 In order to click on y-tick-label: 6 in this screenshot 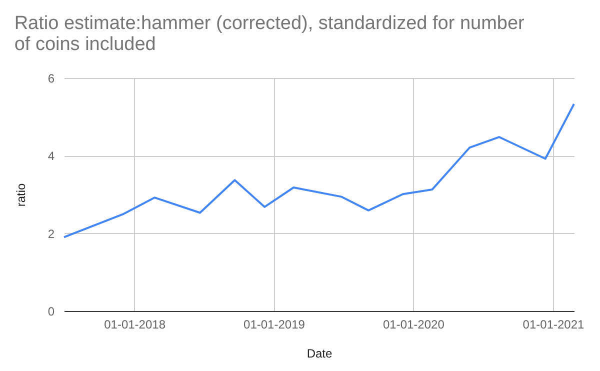, I will do `click(51, 79)`.